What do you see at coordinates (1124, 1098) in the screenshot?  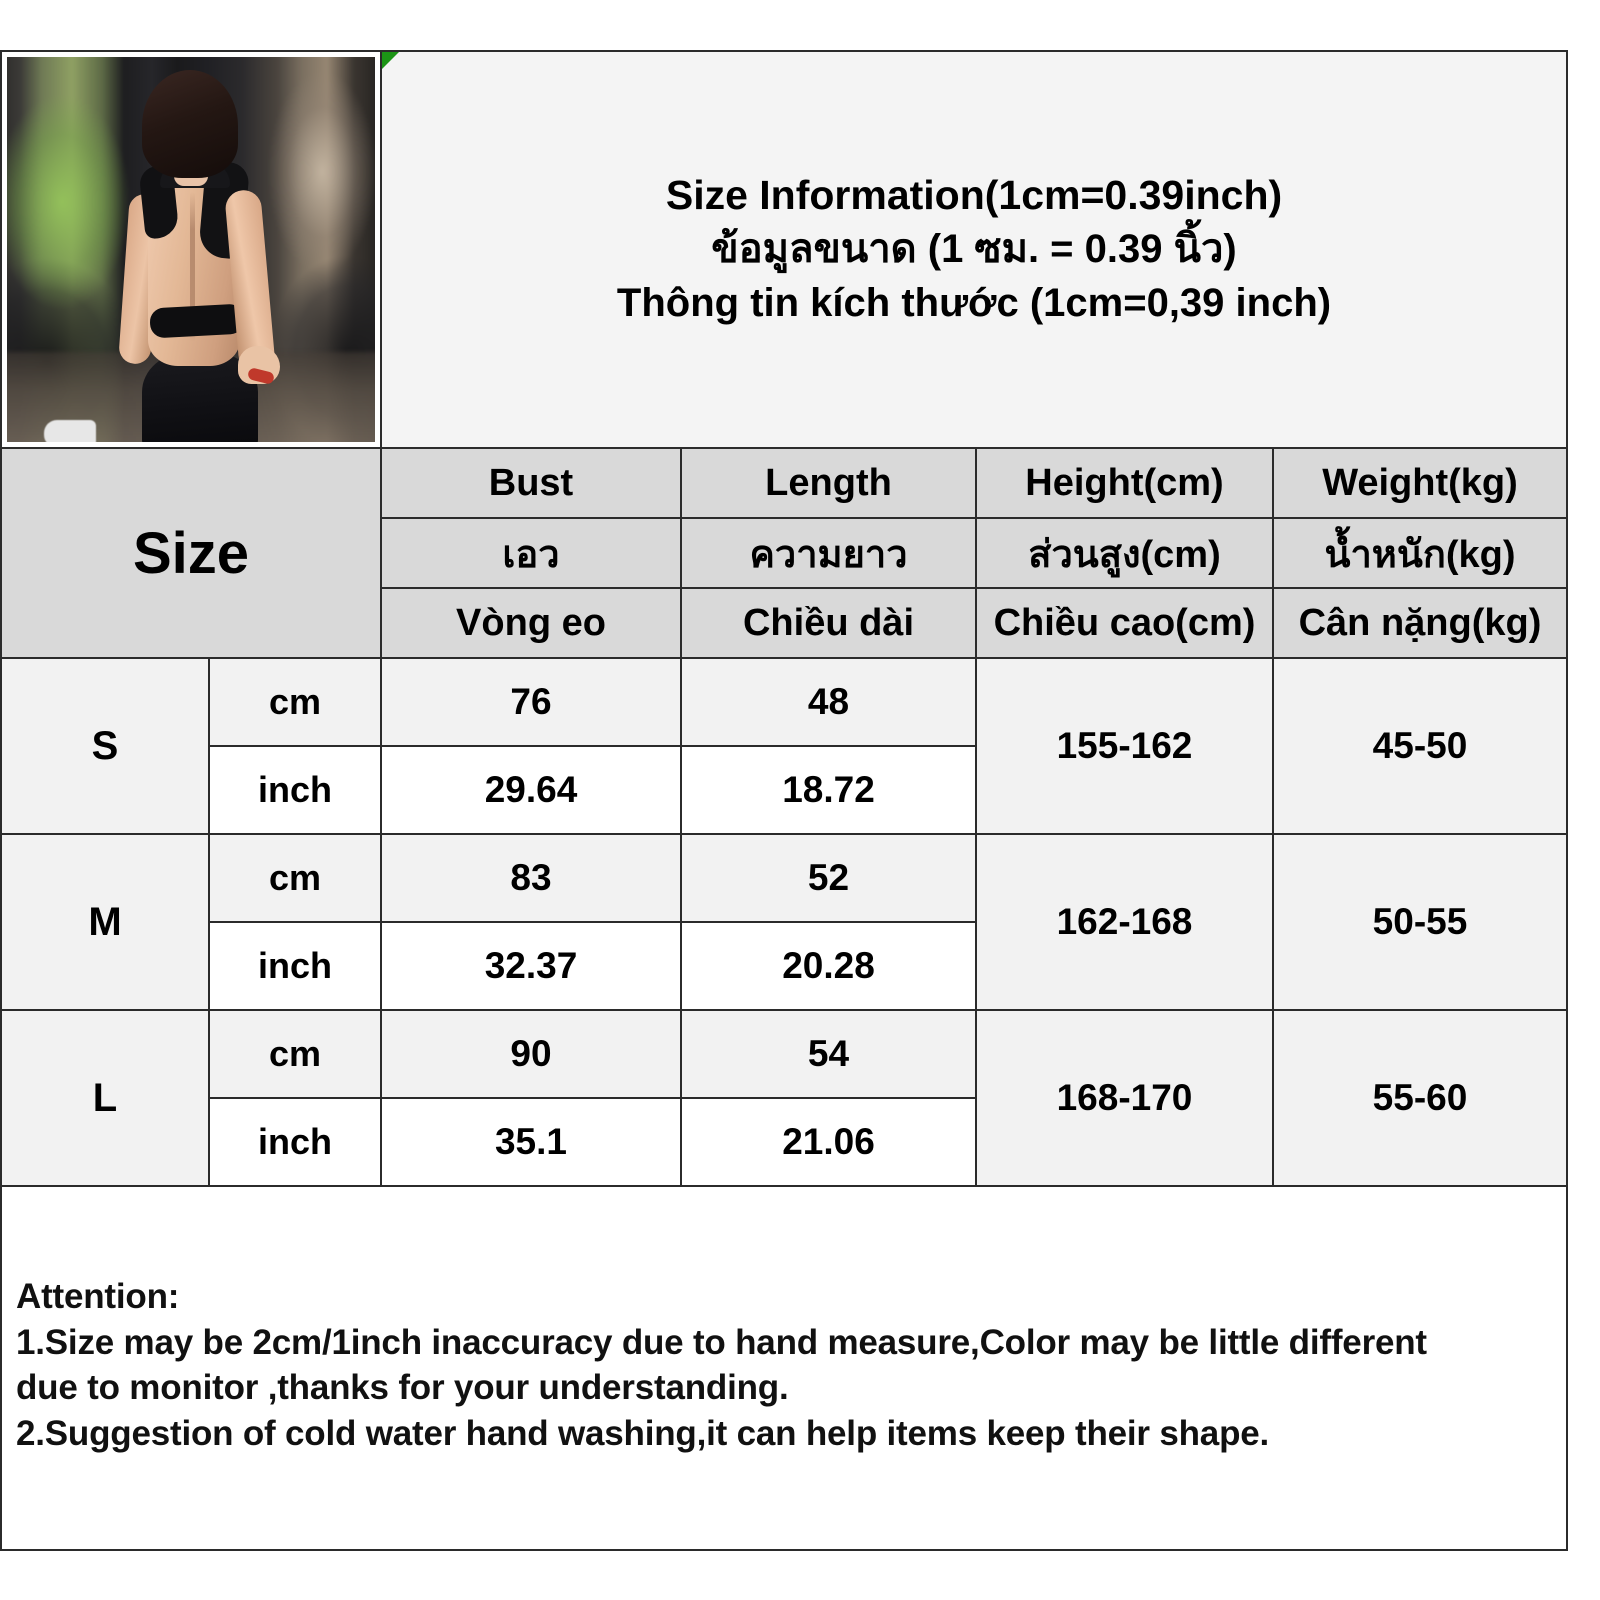 I see `height-range-l: 168-170` at bounding box center [1124, 1098].